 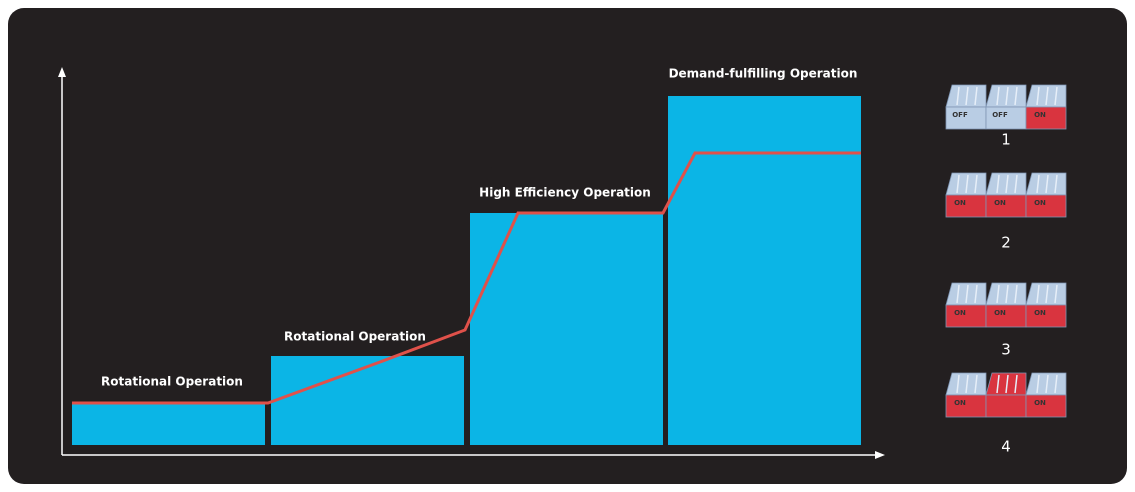 What do you see at coordinates (1006, 140) in the screenshot?
I see `module-number: 1` at bounding box center [1006, 140].